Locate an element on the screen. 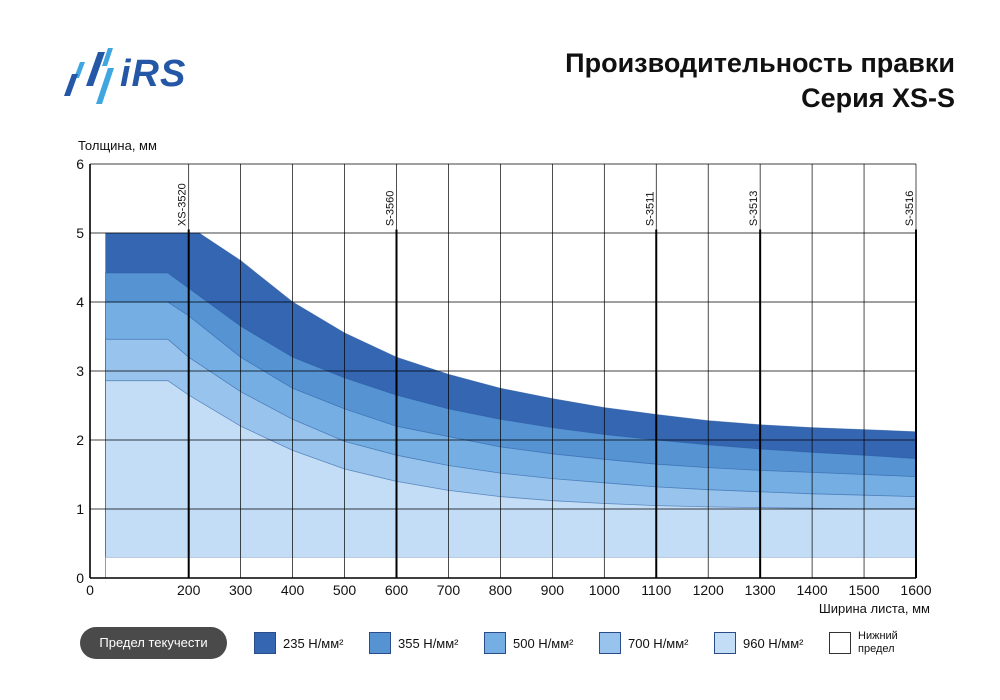 Image resolution: width=1000 pixels, height=700 pixels. x-tick-label: 800 is located at coordinates (501, 590).